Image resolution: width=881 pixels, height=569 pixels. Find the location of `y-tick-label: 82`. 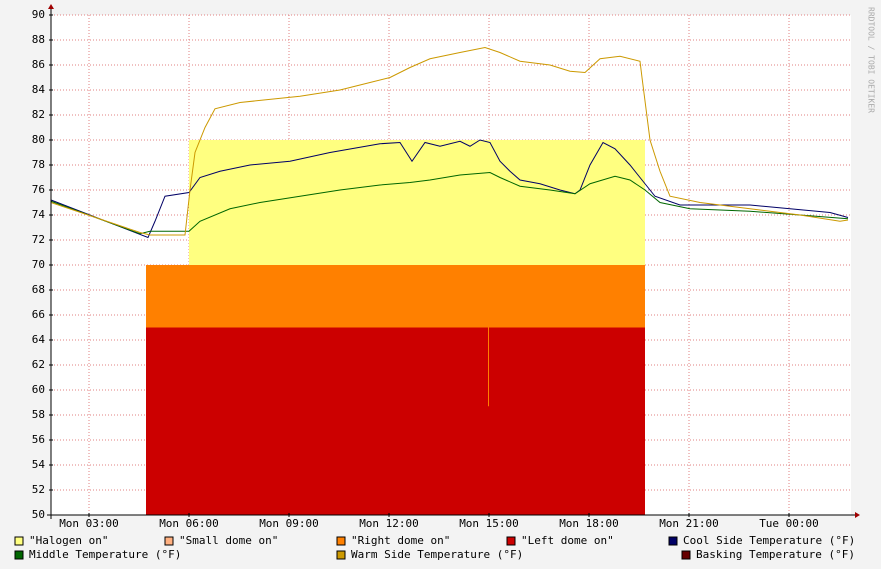

y-tick-label: 82 is located at coordinates (38, 114).